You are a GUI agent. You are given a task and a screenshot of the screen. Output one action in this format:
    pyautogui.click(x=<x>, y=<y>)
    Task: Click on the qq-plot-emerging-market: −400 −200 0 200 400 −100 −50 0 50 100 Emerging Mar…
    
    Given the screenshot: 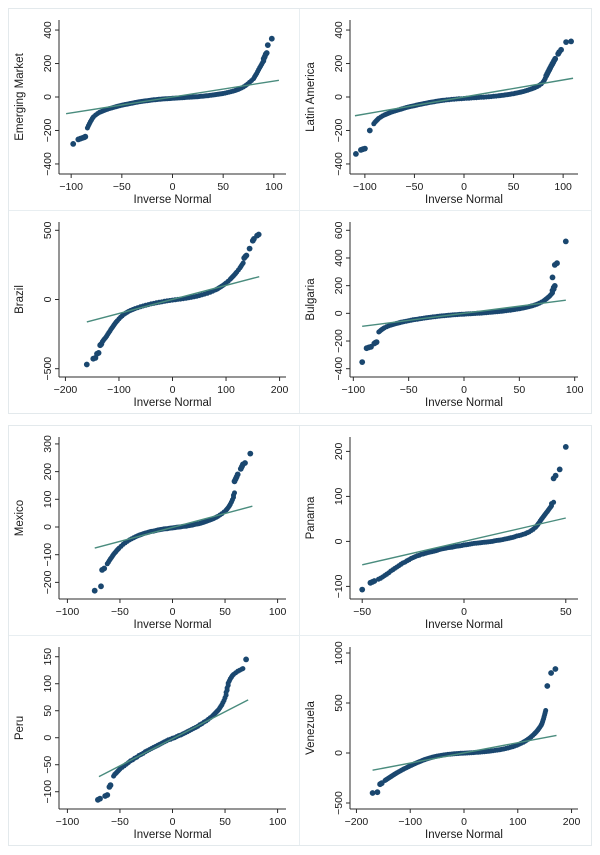 What is the action you would take?
    pyautogui.click(x=150, y=113)
    